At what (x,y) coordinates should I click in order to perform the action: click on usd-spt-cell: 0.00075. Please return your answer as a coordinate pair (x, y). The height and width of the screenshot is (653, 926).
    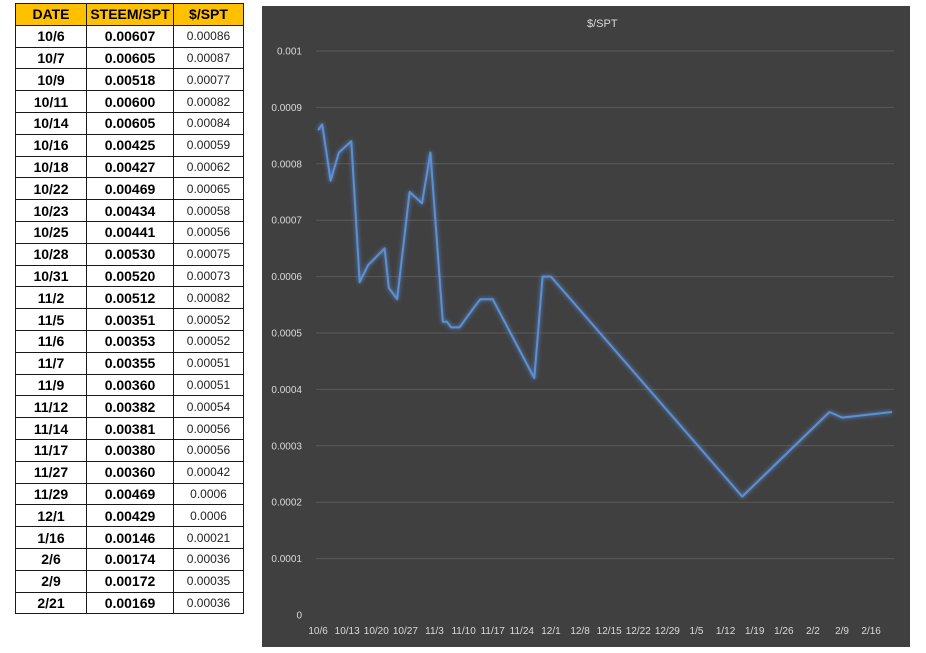
    Looking at the image, I should click on (208, 254).